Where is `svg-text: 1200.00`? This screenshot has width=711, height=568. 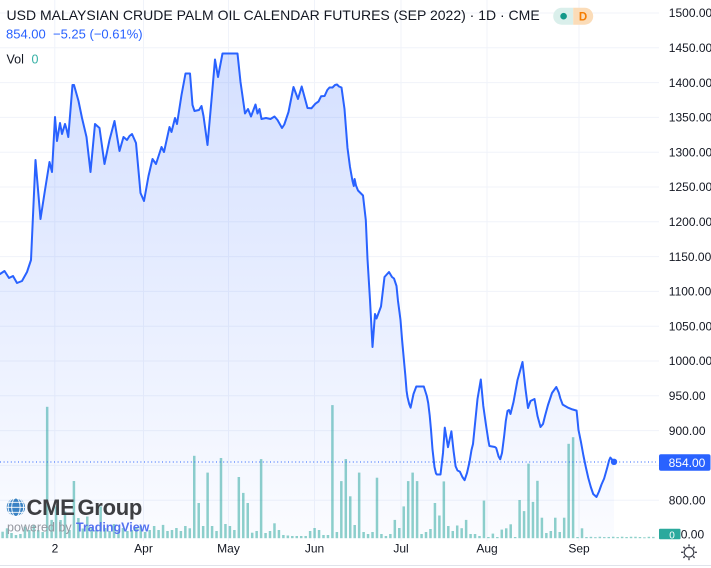
svg-text: 1200.00 is located at coordinates (690, 222).